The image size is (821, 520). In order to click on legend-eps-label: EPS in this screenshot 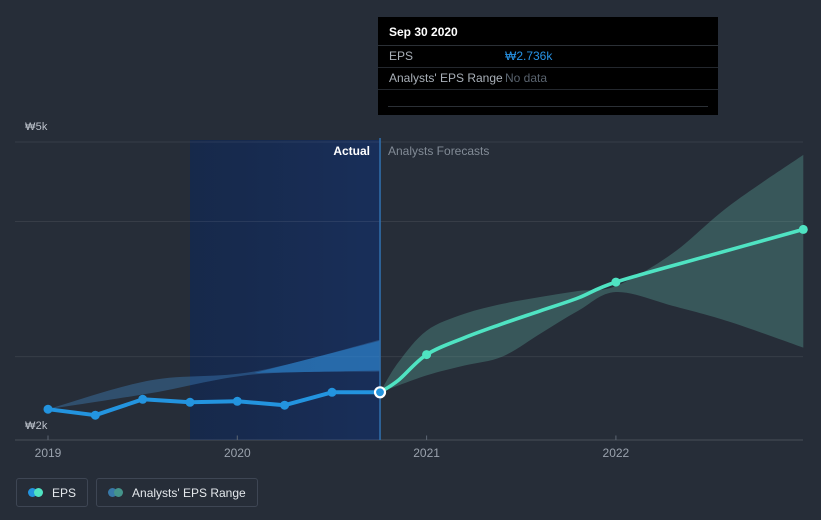, I will do `click(64, 492)`.